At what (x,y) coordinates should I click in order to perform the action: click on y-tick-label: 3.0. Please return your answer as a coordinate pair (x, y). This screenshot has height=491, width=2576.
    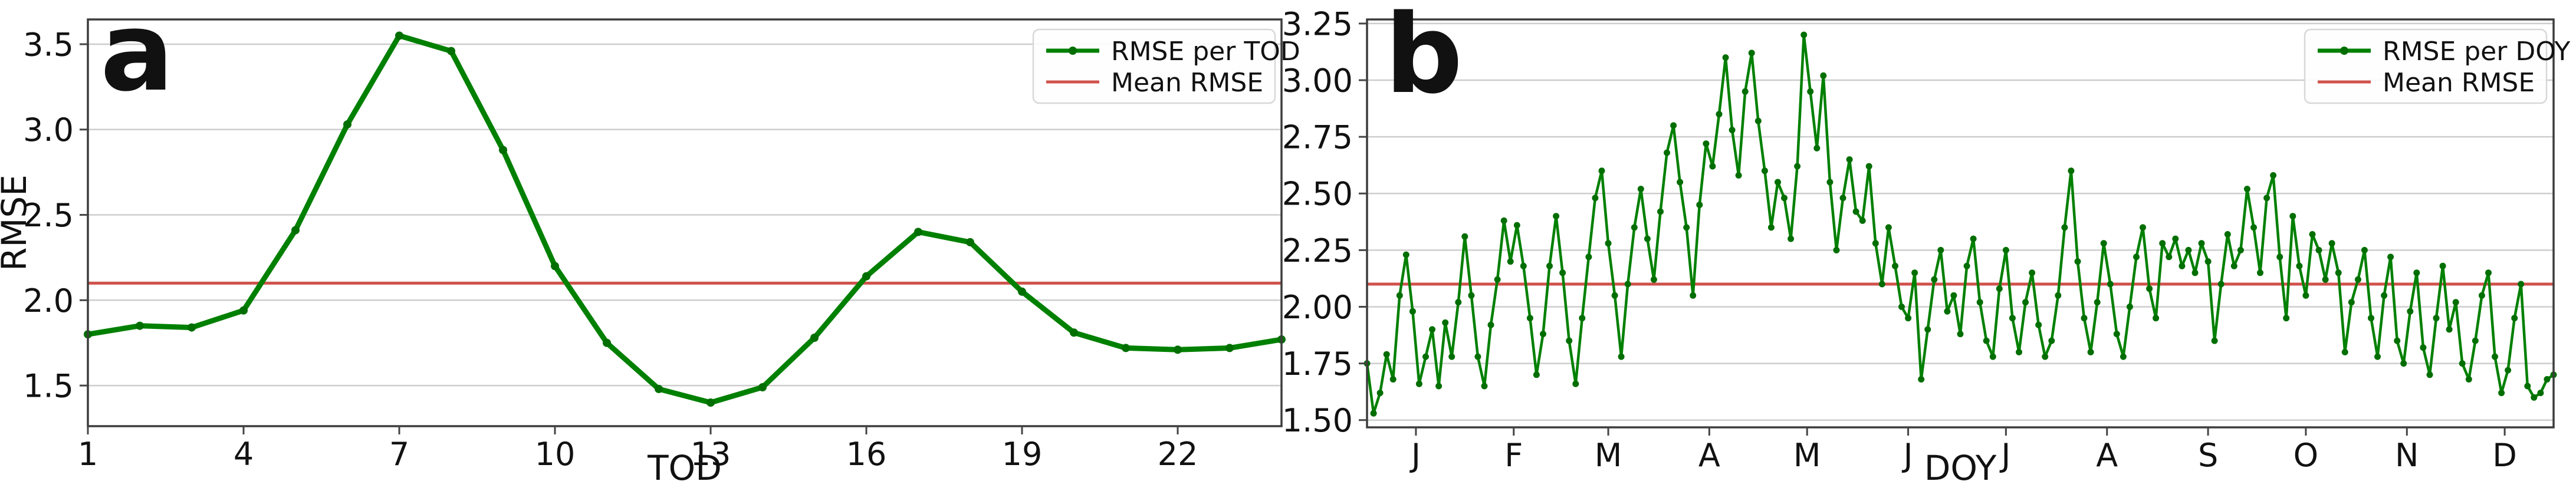
    Looking at the image, I should click on (48, 130).